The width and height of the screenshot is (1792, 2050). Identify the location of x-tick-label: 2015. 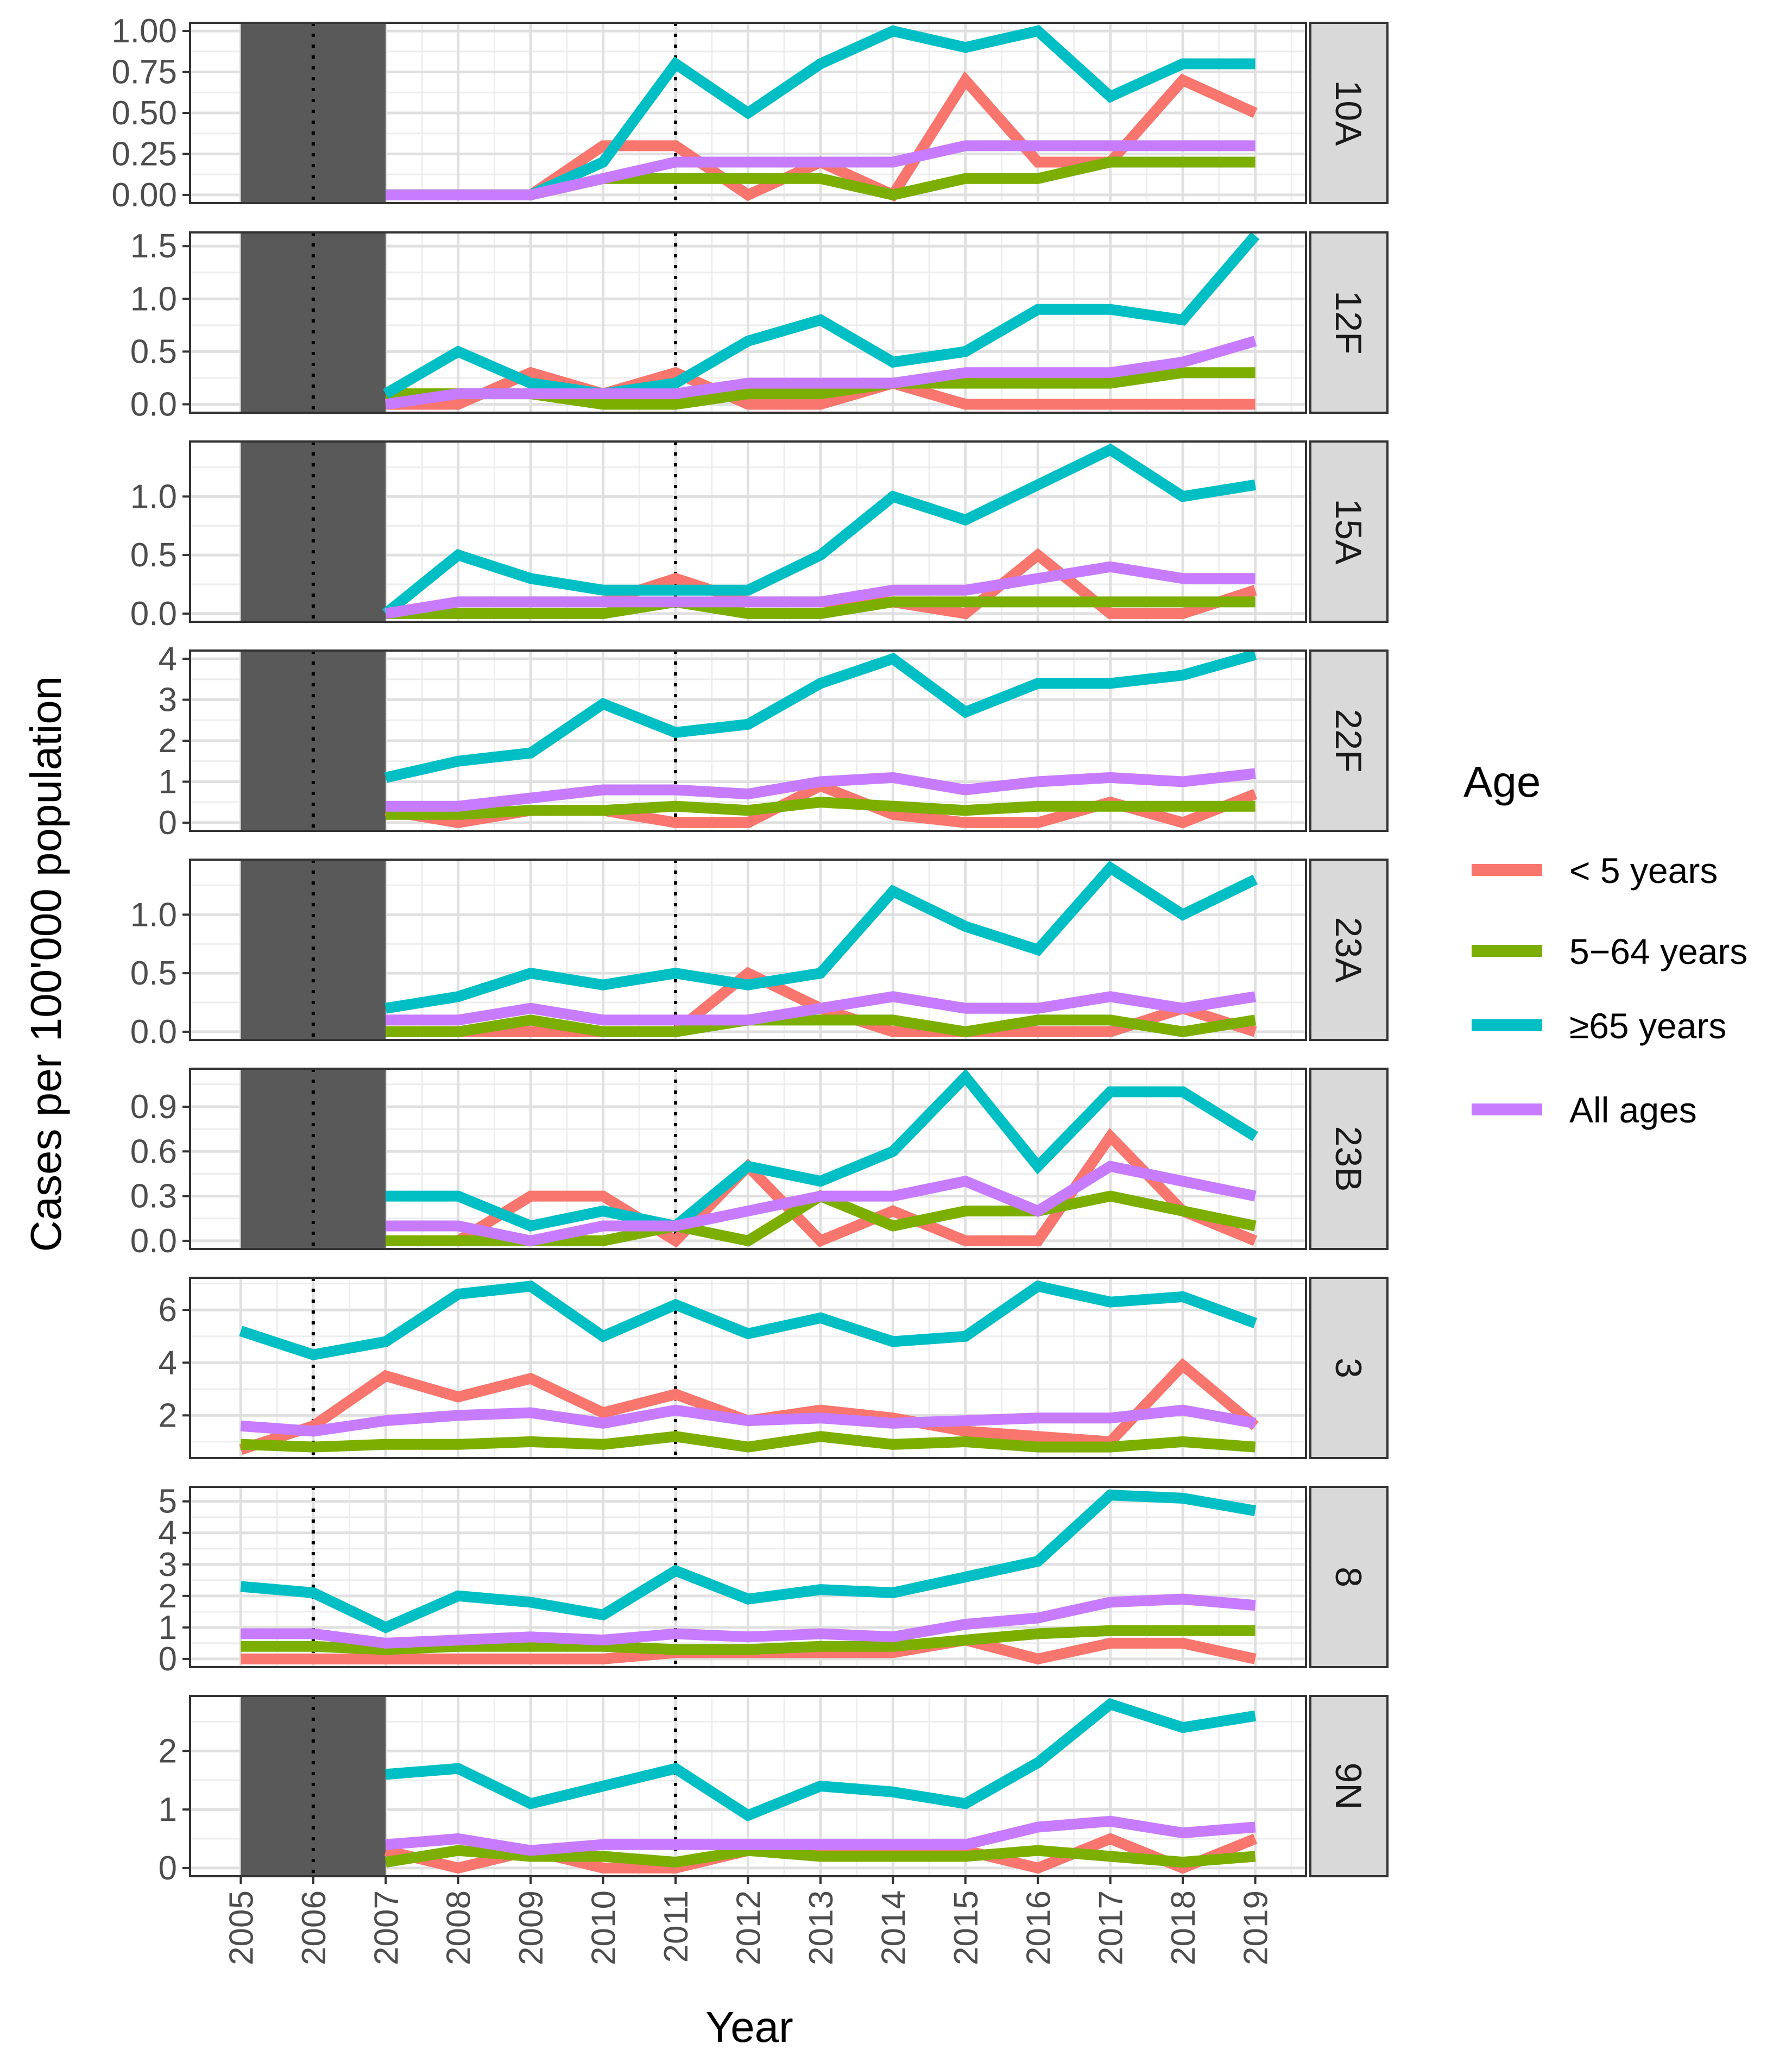
(967, 1928).